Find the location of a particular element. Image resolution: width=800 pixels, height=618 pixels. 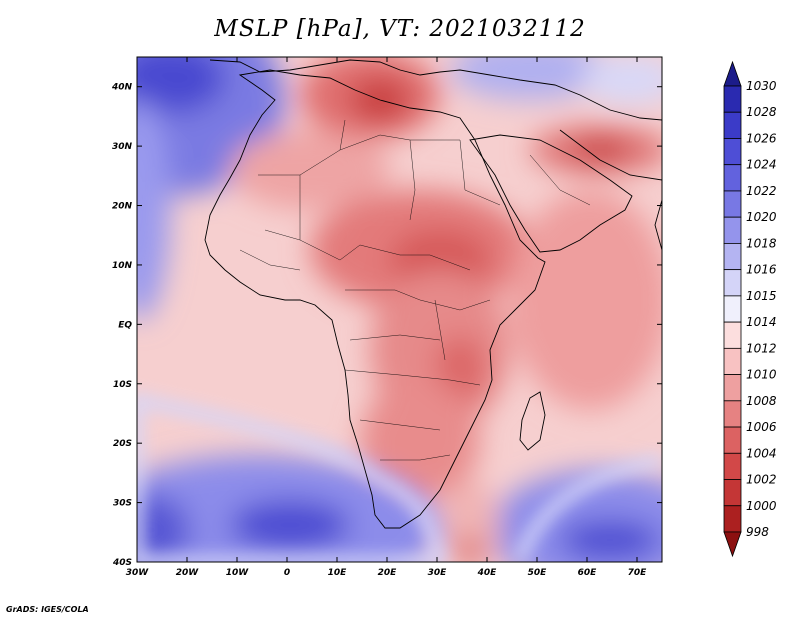

colorbar-label: 1004 is located at coordinates (761, 453).